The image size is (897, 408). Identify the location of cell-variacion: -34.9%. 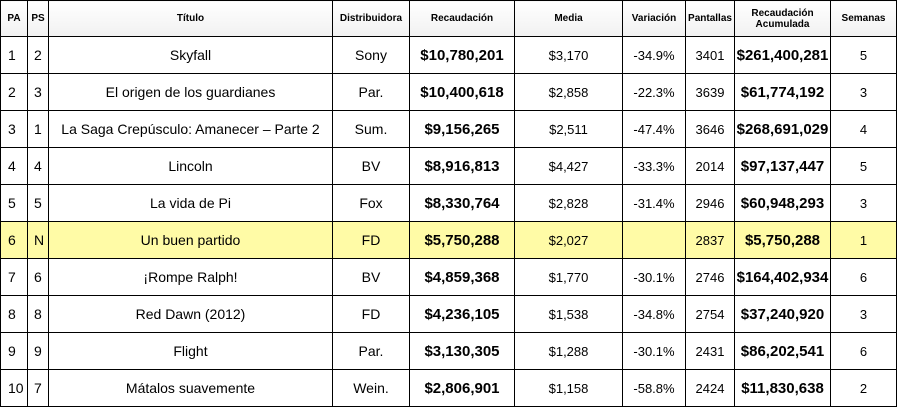
(654, 55).